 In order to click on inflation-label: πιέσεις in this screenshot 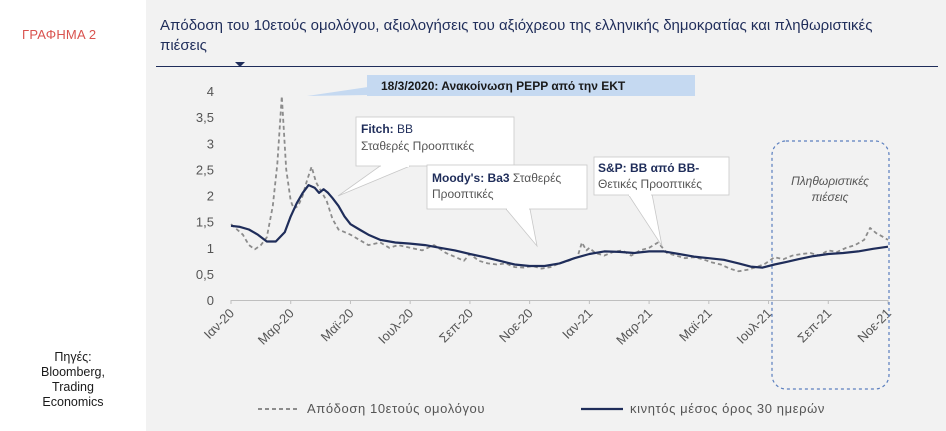, I will do `click(830, 197)`.